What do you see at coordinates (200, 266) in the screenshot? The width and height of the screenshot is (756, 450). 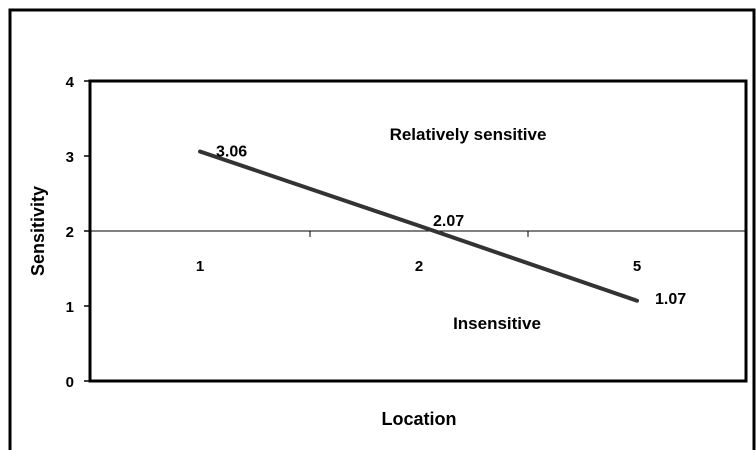 I see `x-tick-label: 1` at bounding box center [200, 266].